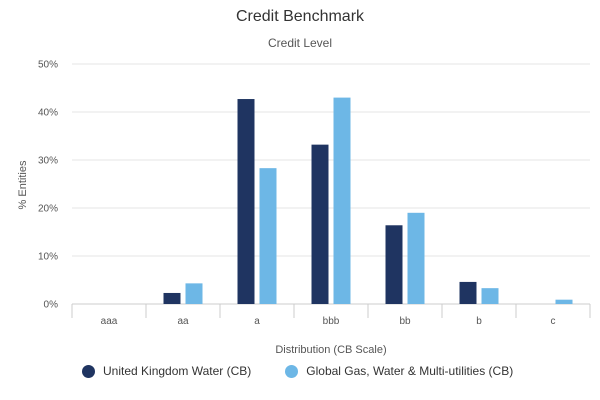 Image resolution: width=600 pixels, height=400 pixels. Describe the element at coordinates (257, 321) in the screenshot. I see `x-tick-label: a` at that location.